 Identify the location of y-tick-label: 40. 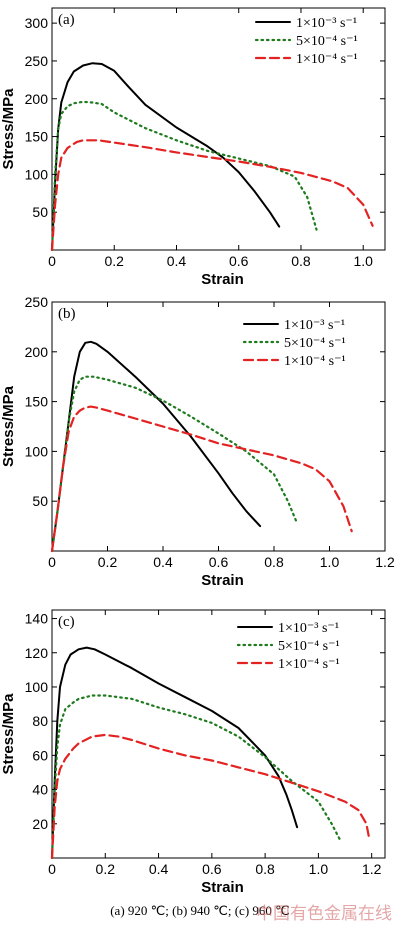
(40, 790).